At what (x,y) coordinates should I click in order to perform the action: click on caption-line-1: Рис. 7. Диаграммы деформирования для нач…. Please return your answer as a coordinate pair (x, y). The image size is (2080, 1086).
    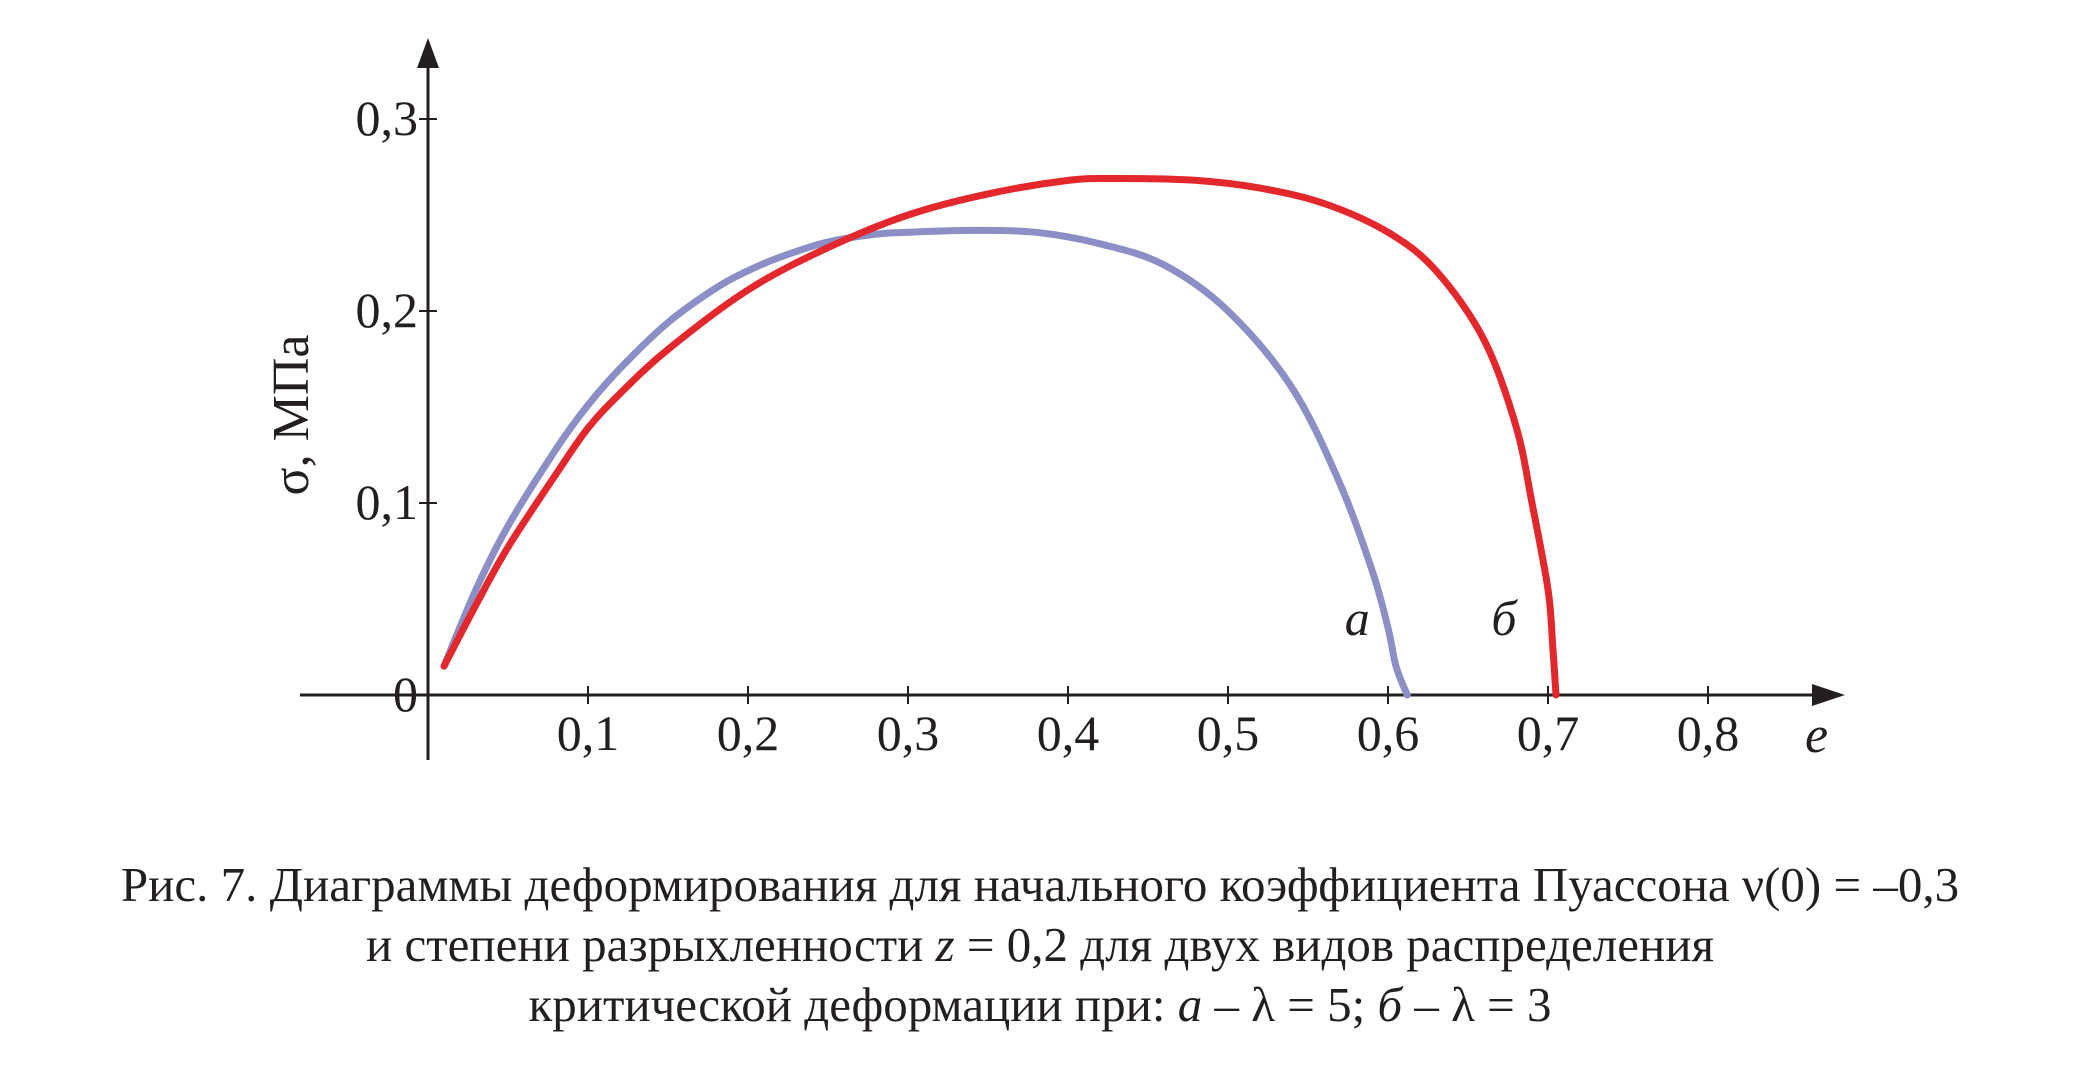
    Looking at the image, I should click on (1040, 884).